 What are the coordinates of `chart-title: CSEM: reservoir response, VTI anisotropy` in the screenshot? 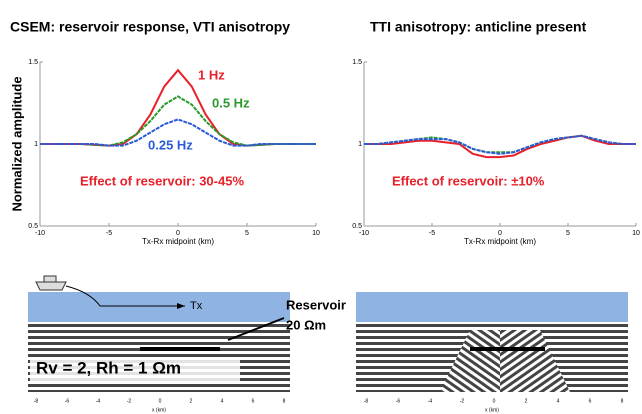 It's located at (150, 27).